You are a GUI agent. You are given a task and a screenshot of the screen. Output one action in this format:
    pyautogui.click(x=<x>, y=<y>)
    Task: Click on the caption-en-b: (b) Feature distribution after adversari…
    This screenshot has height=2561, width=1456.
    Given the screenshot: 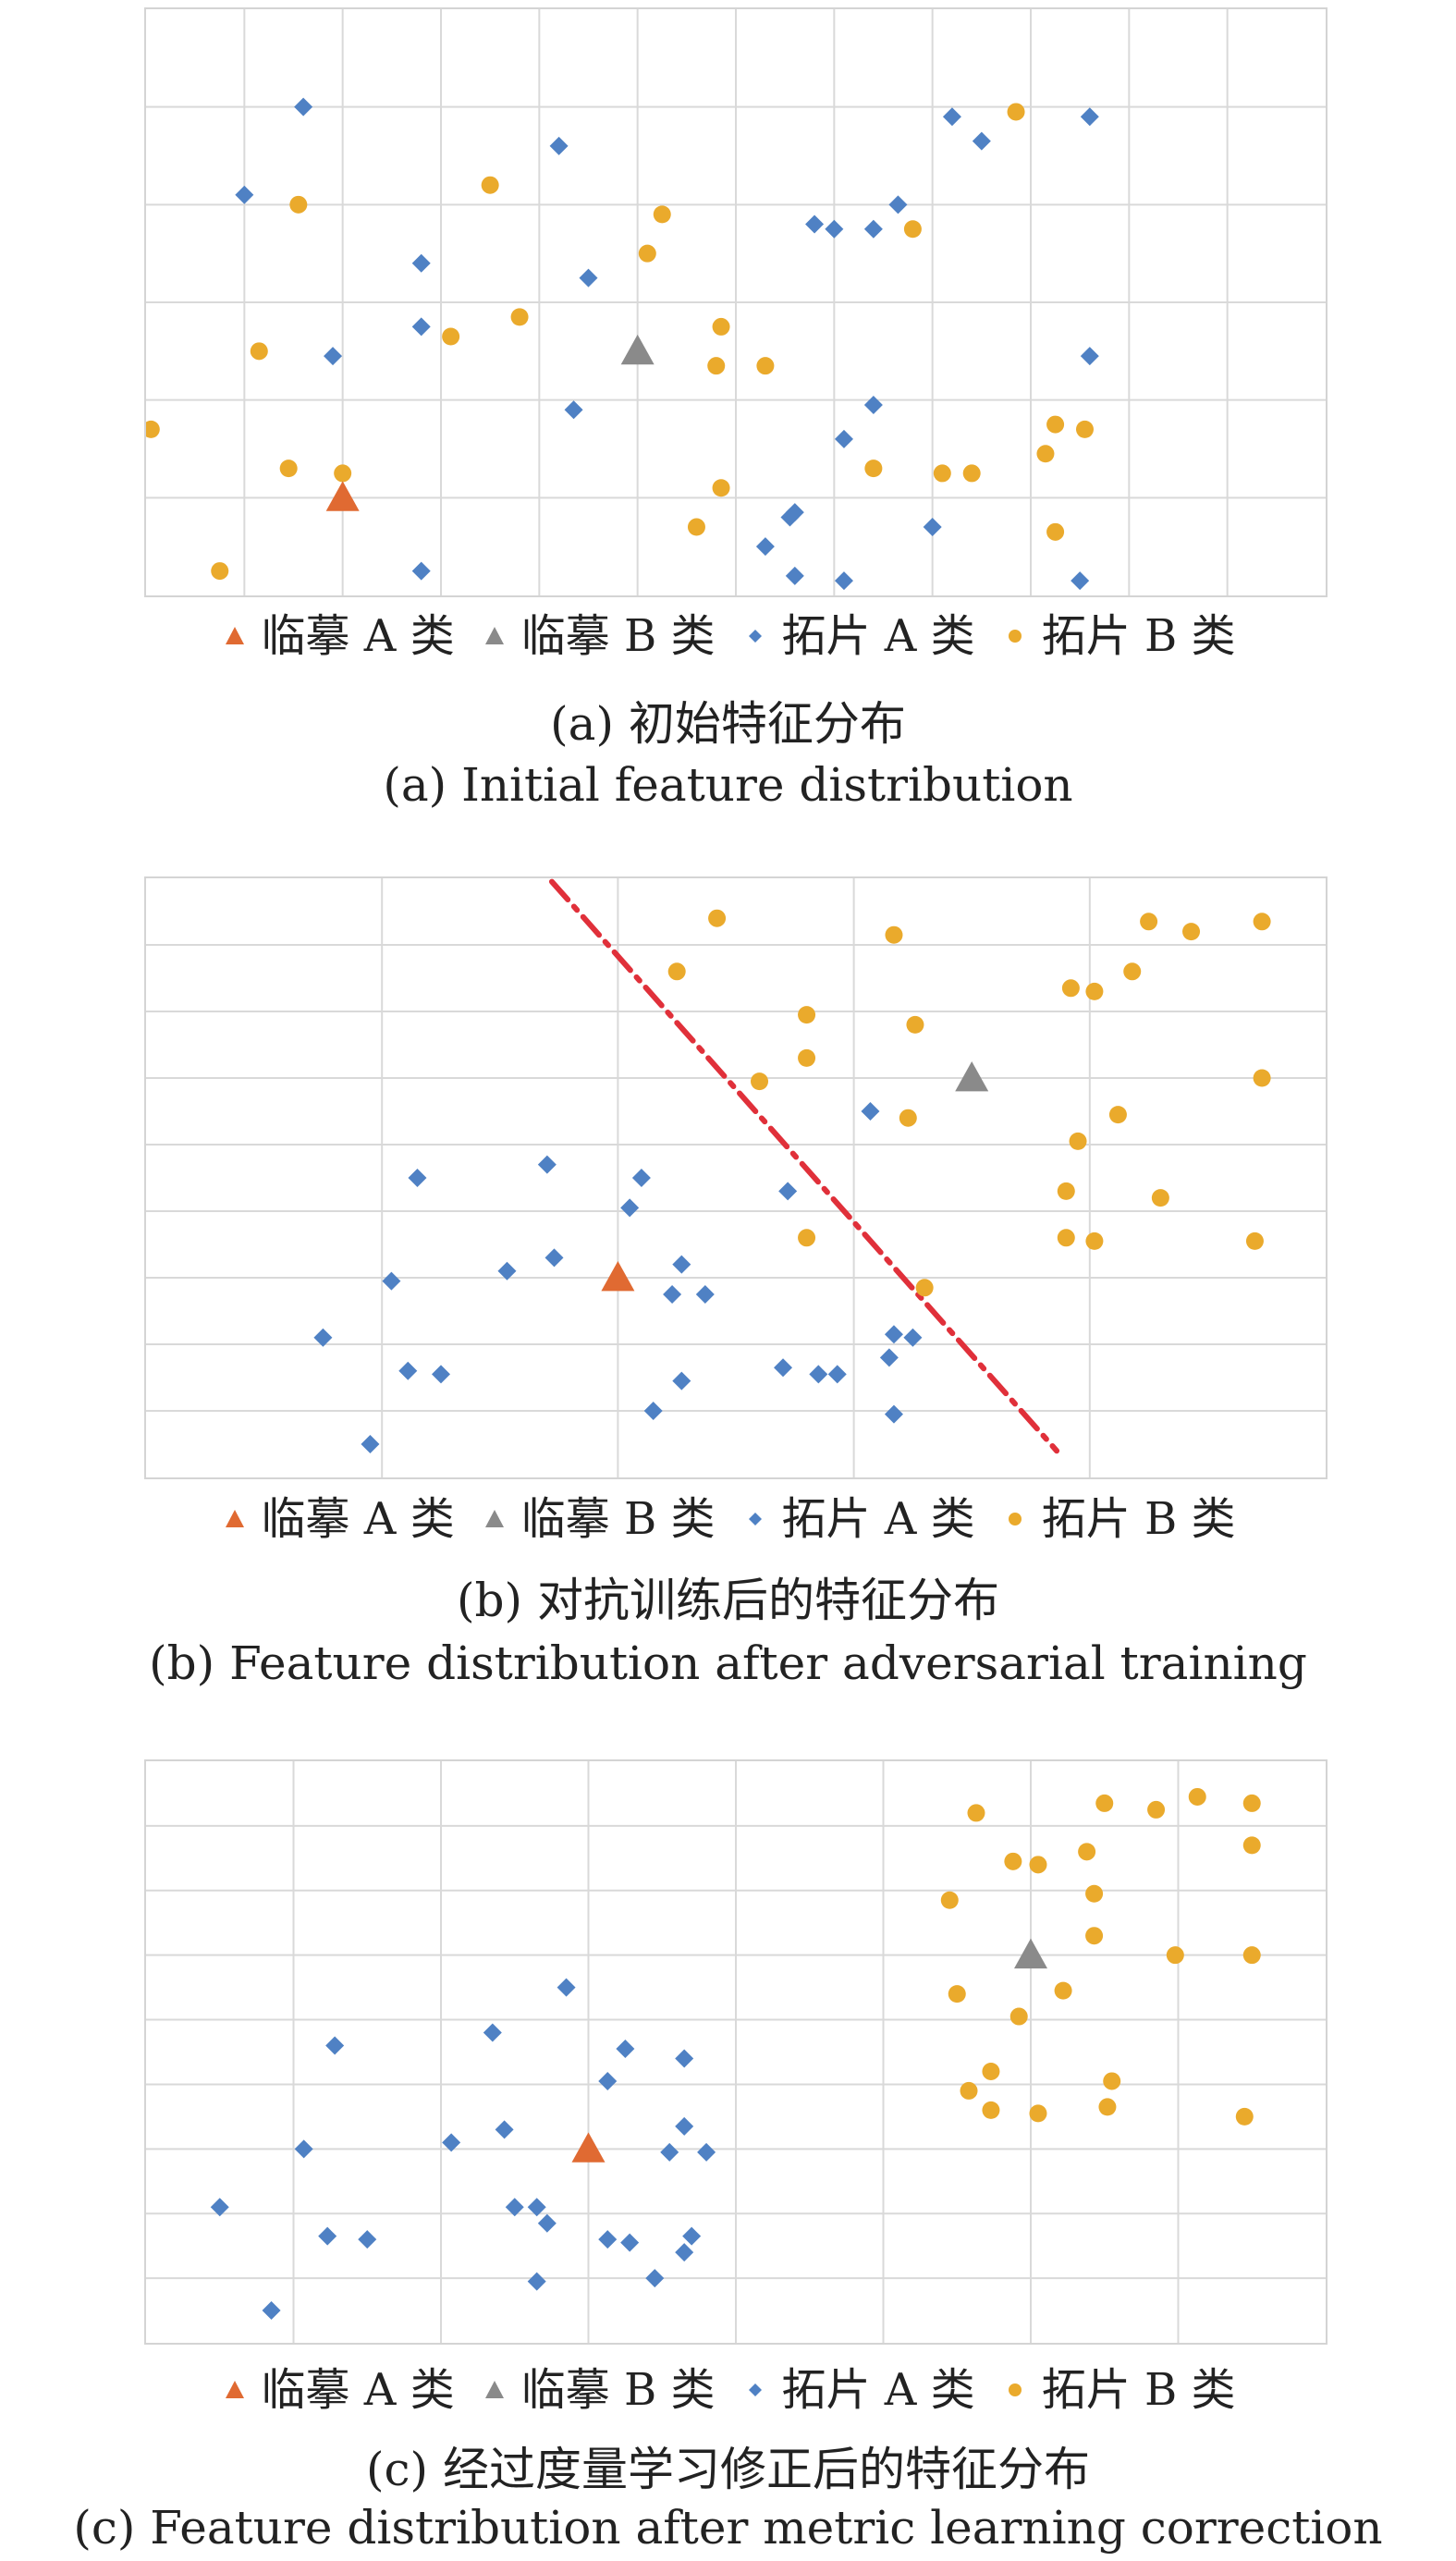 What is the action you would take?
    pyautogui.click(x=728, y=1663)
    